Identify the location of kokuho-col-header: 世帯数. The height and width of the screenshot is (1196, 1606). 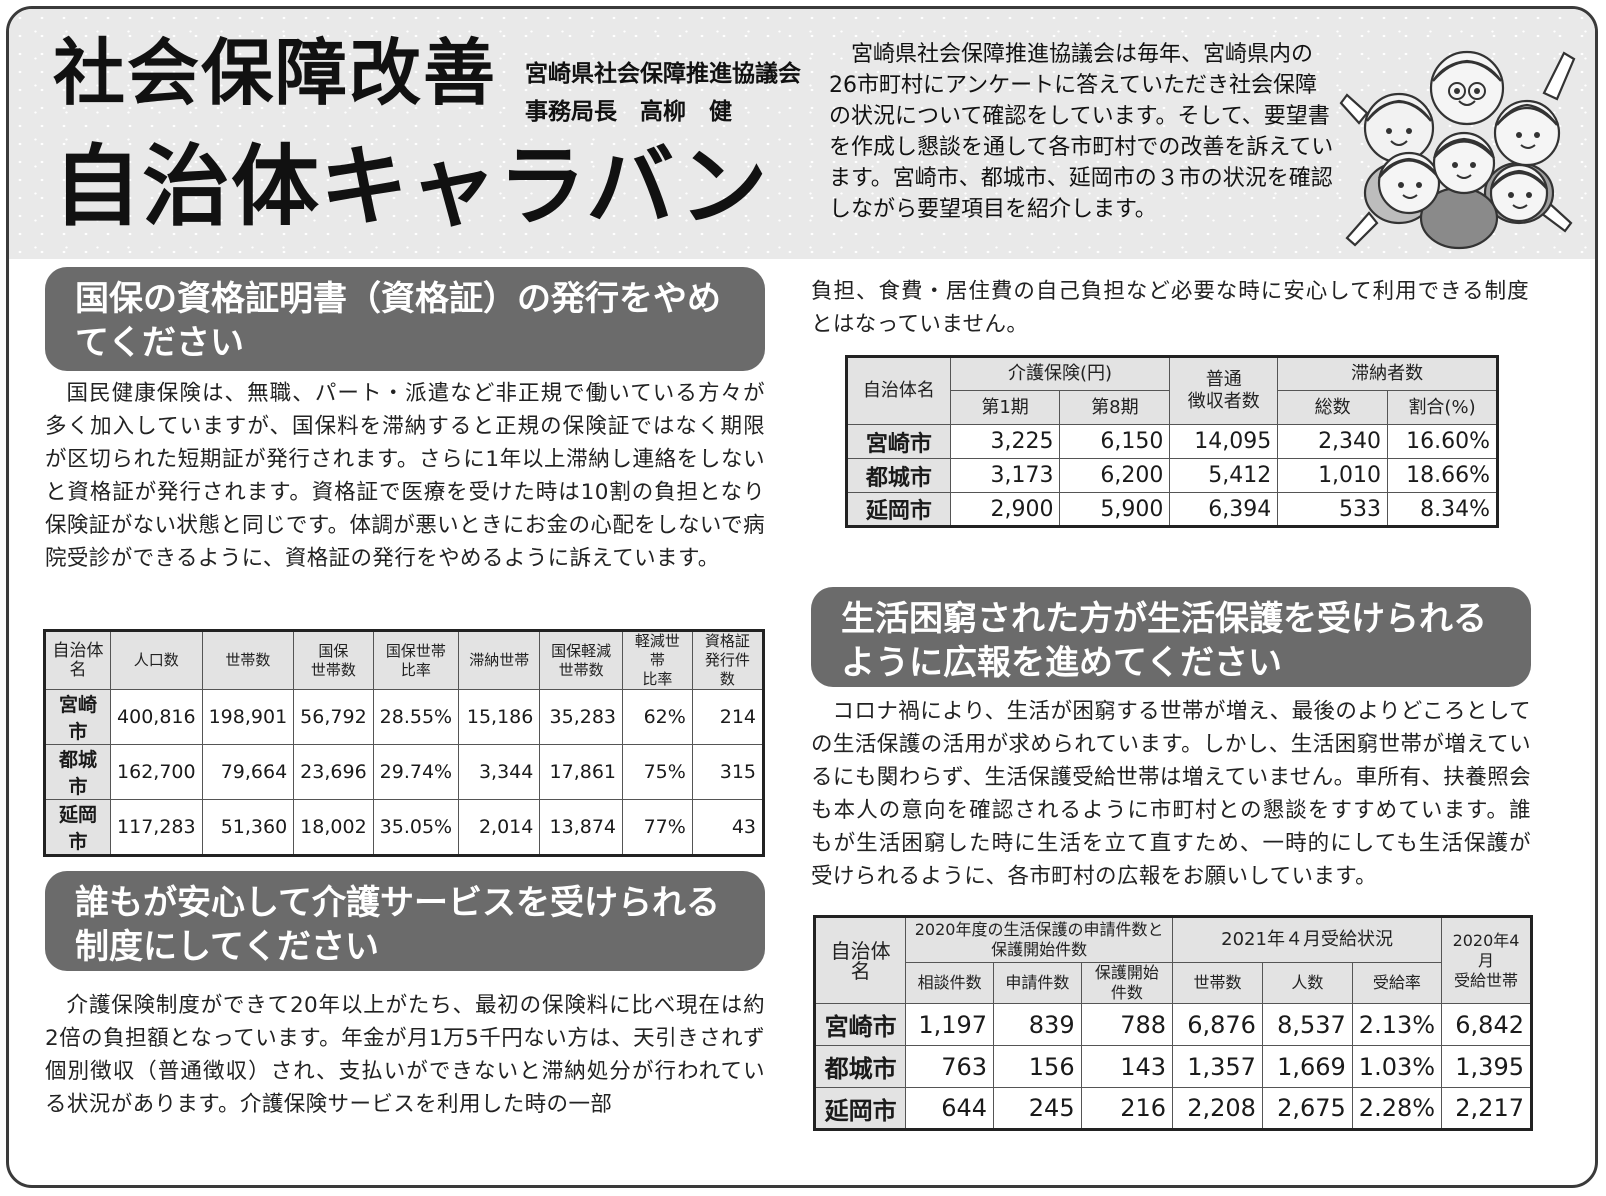
(248, 660).